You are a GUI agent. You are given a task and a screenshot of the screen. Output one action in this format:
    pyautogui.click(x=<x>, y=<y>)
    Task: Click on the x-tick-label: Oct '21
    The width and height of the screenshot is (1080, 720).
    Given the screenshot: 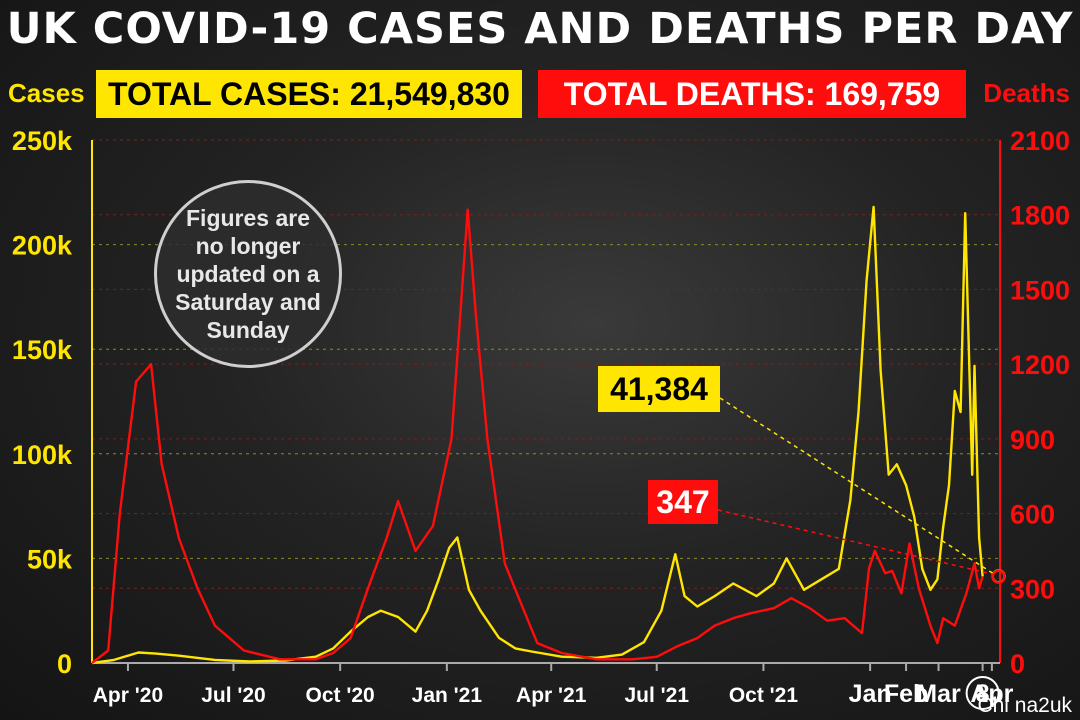 What is the action you would take?
    pyautogui.click(x=764, y=695)
    